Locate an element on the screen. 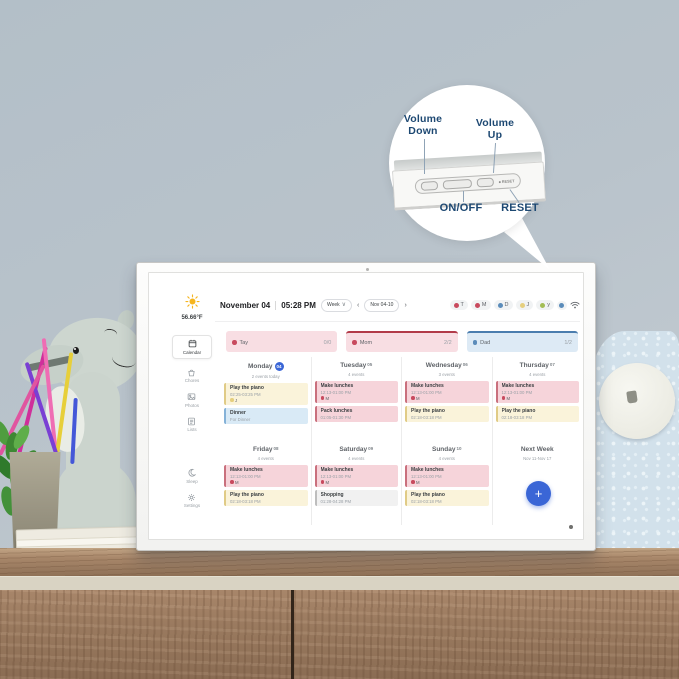  day-number: 05 is located at coordinates (370, 364).